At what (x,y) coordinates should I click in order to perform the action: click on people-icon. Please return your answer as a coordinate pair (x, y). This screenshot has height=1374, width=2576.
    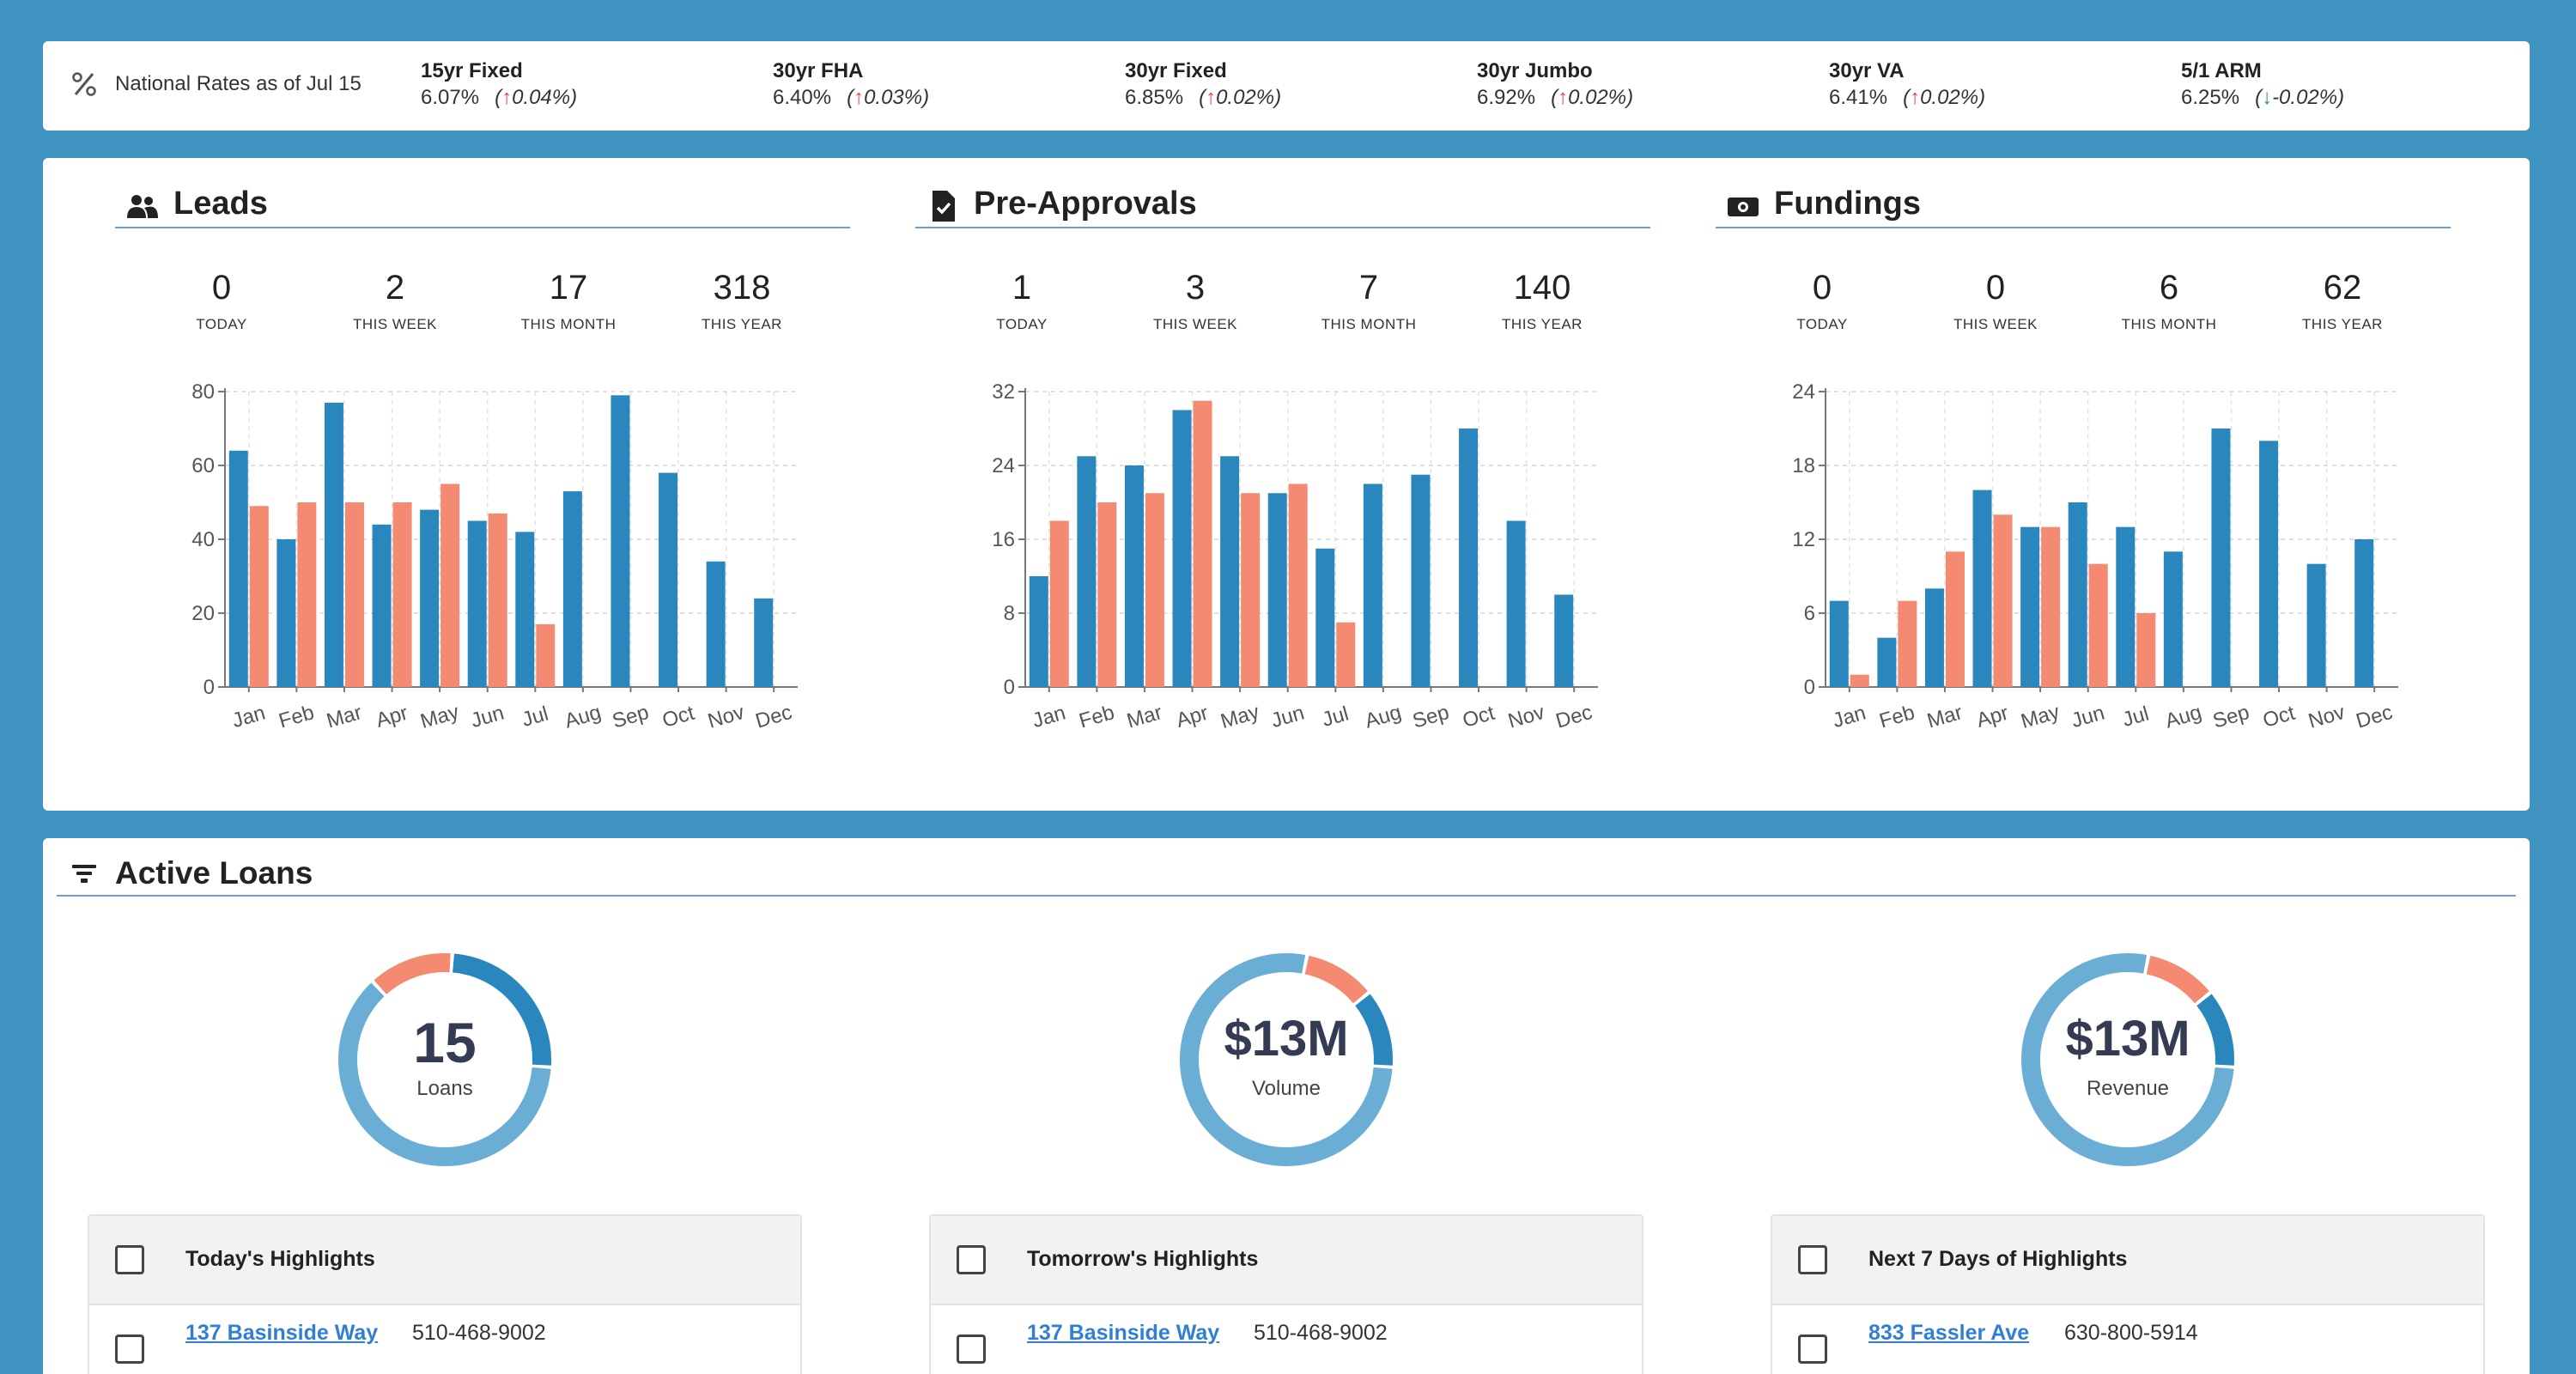
    Looking at the image, I should click on (143, 206).